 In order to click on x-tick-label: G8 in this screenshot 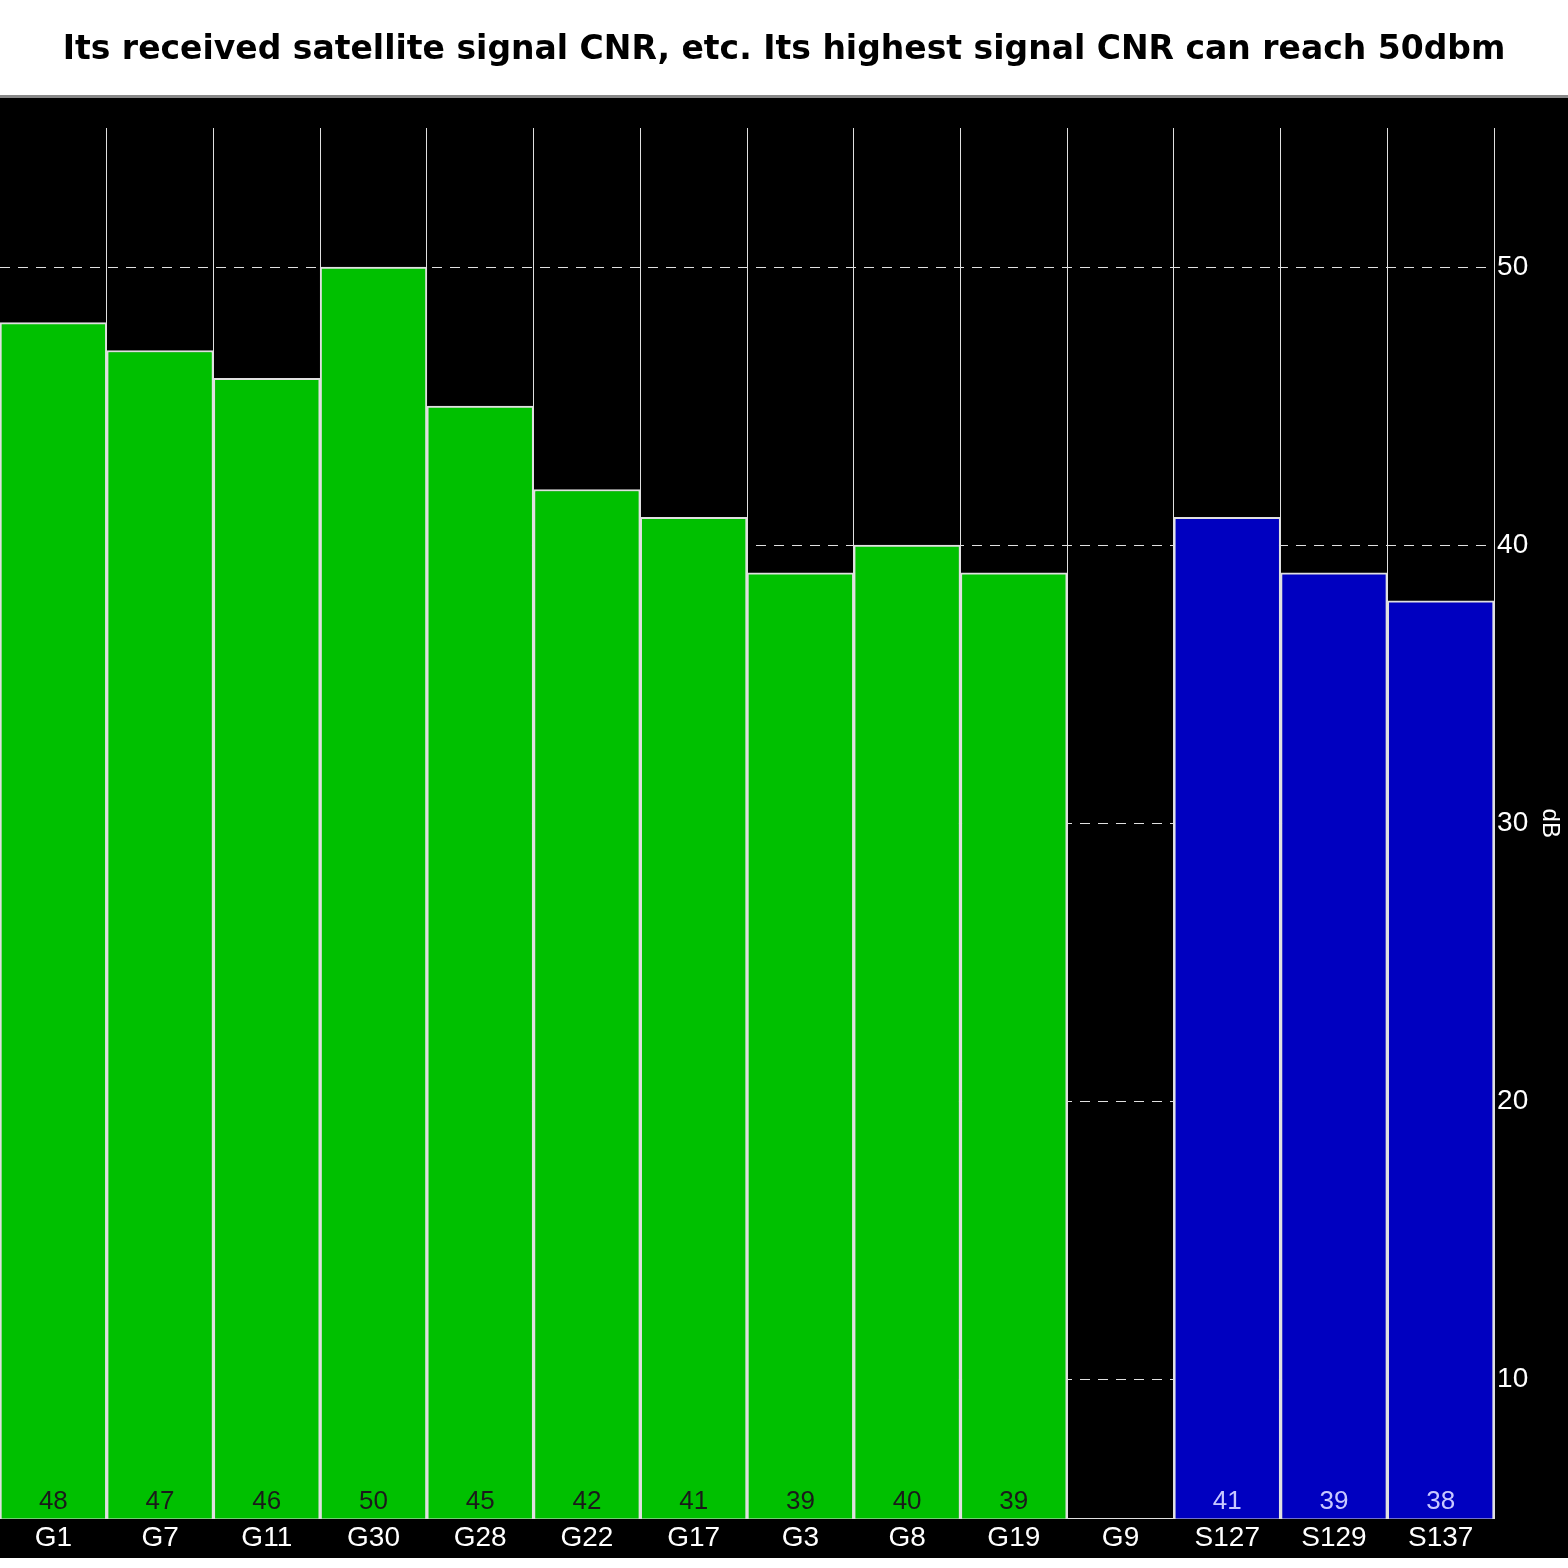, I will do `click(907, 1536)`.